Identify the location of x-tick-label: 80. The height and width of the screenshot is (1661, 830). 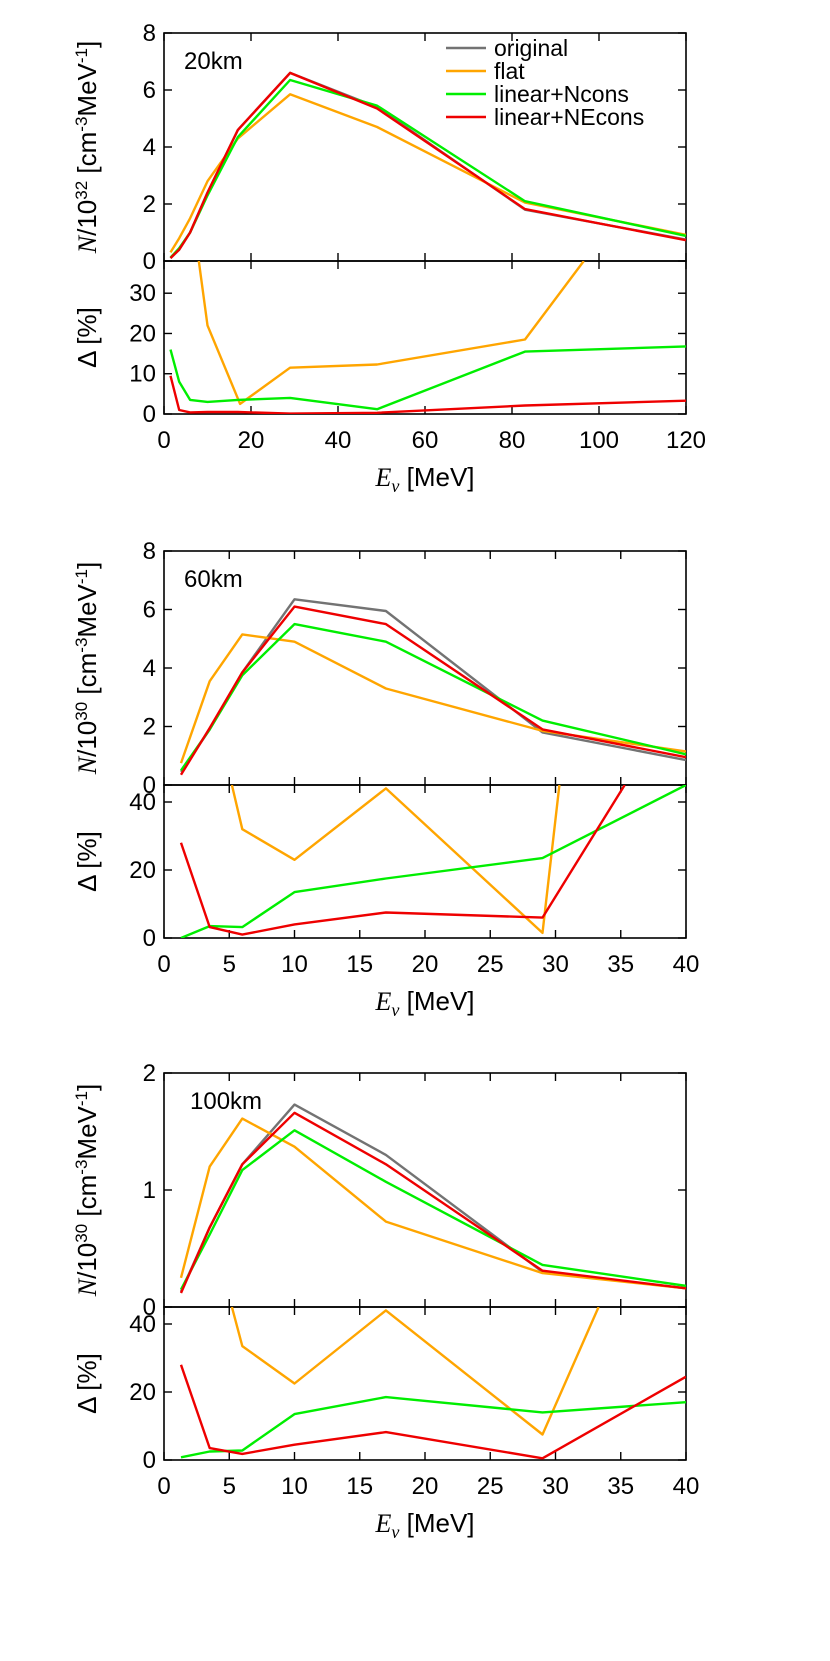
(512, 440).